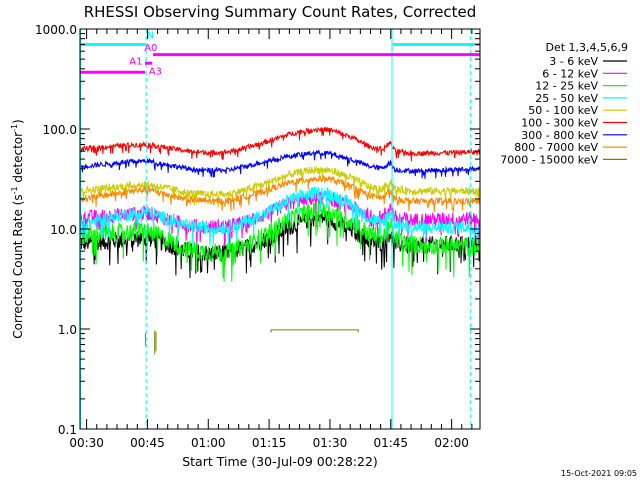 This screenshot has width=640, height=480. What do you see at coordinates (18, 266) in the screenshot?
I see `y-axis-label-main: Corrected Count Rate (s` at bounding box center [18, 266].